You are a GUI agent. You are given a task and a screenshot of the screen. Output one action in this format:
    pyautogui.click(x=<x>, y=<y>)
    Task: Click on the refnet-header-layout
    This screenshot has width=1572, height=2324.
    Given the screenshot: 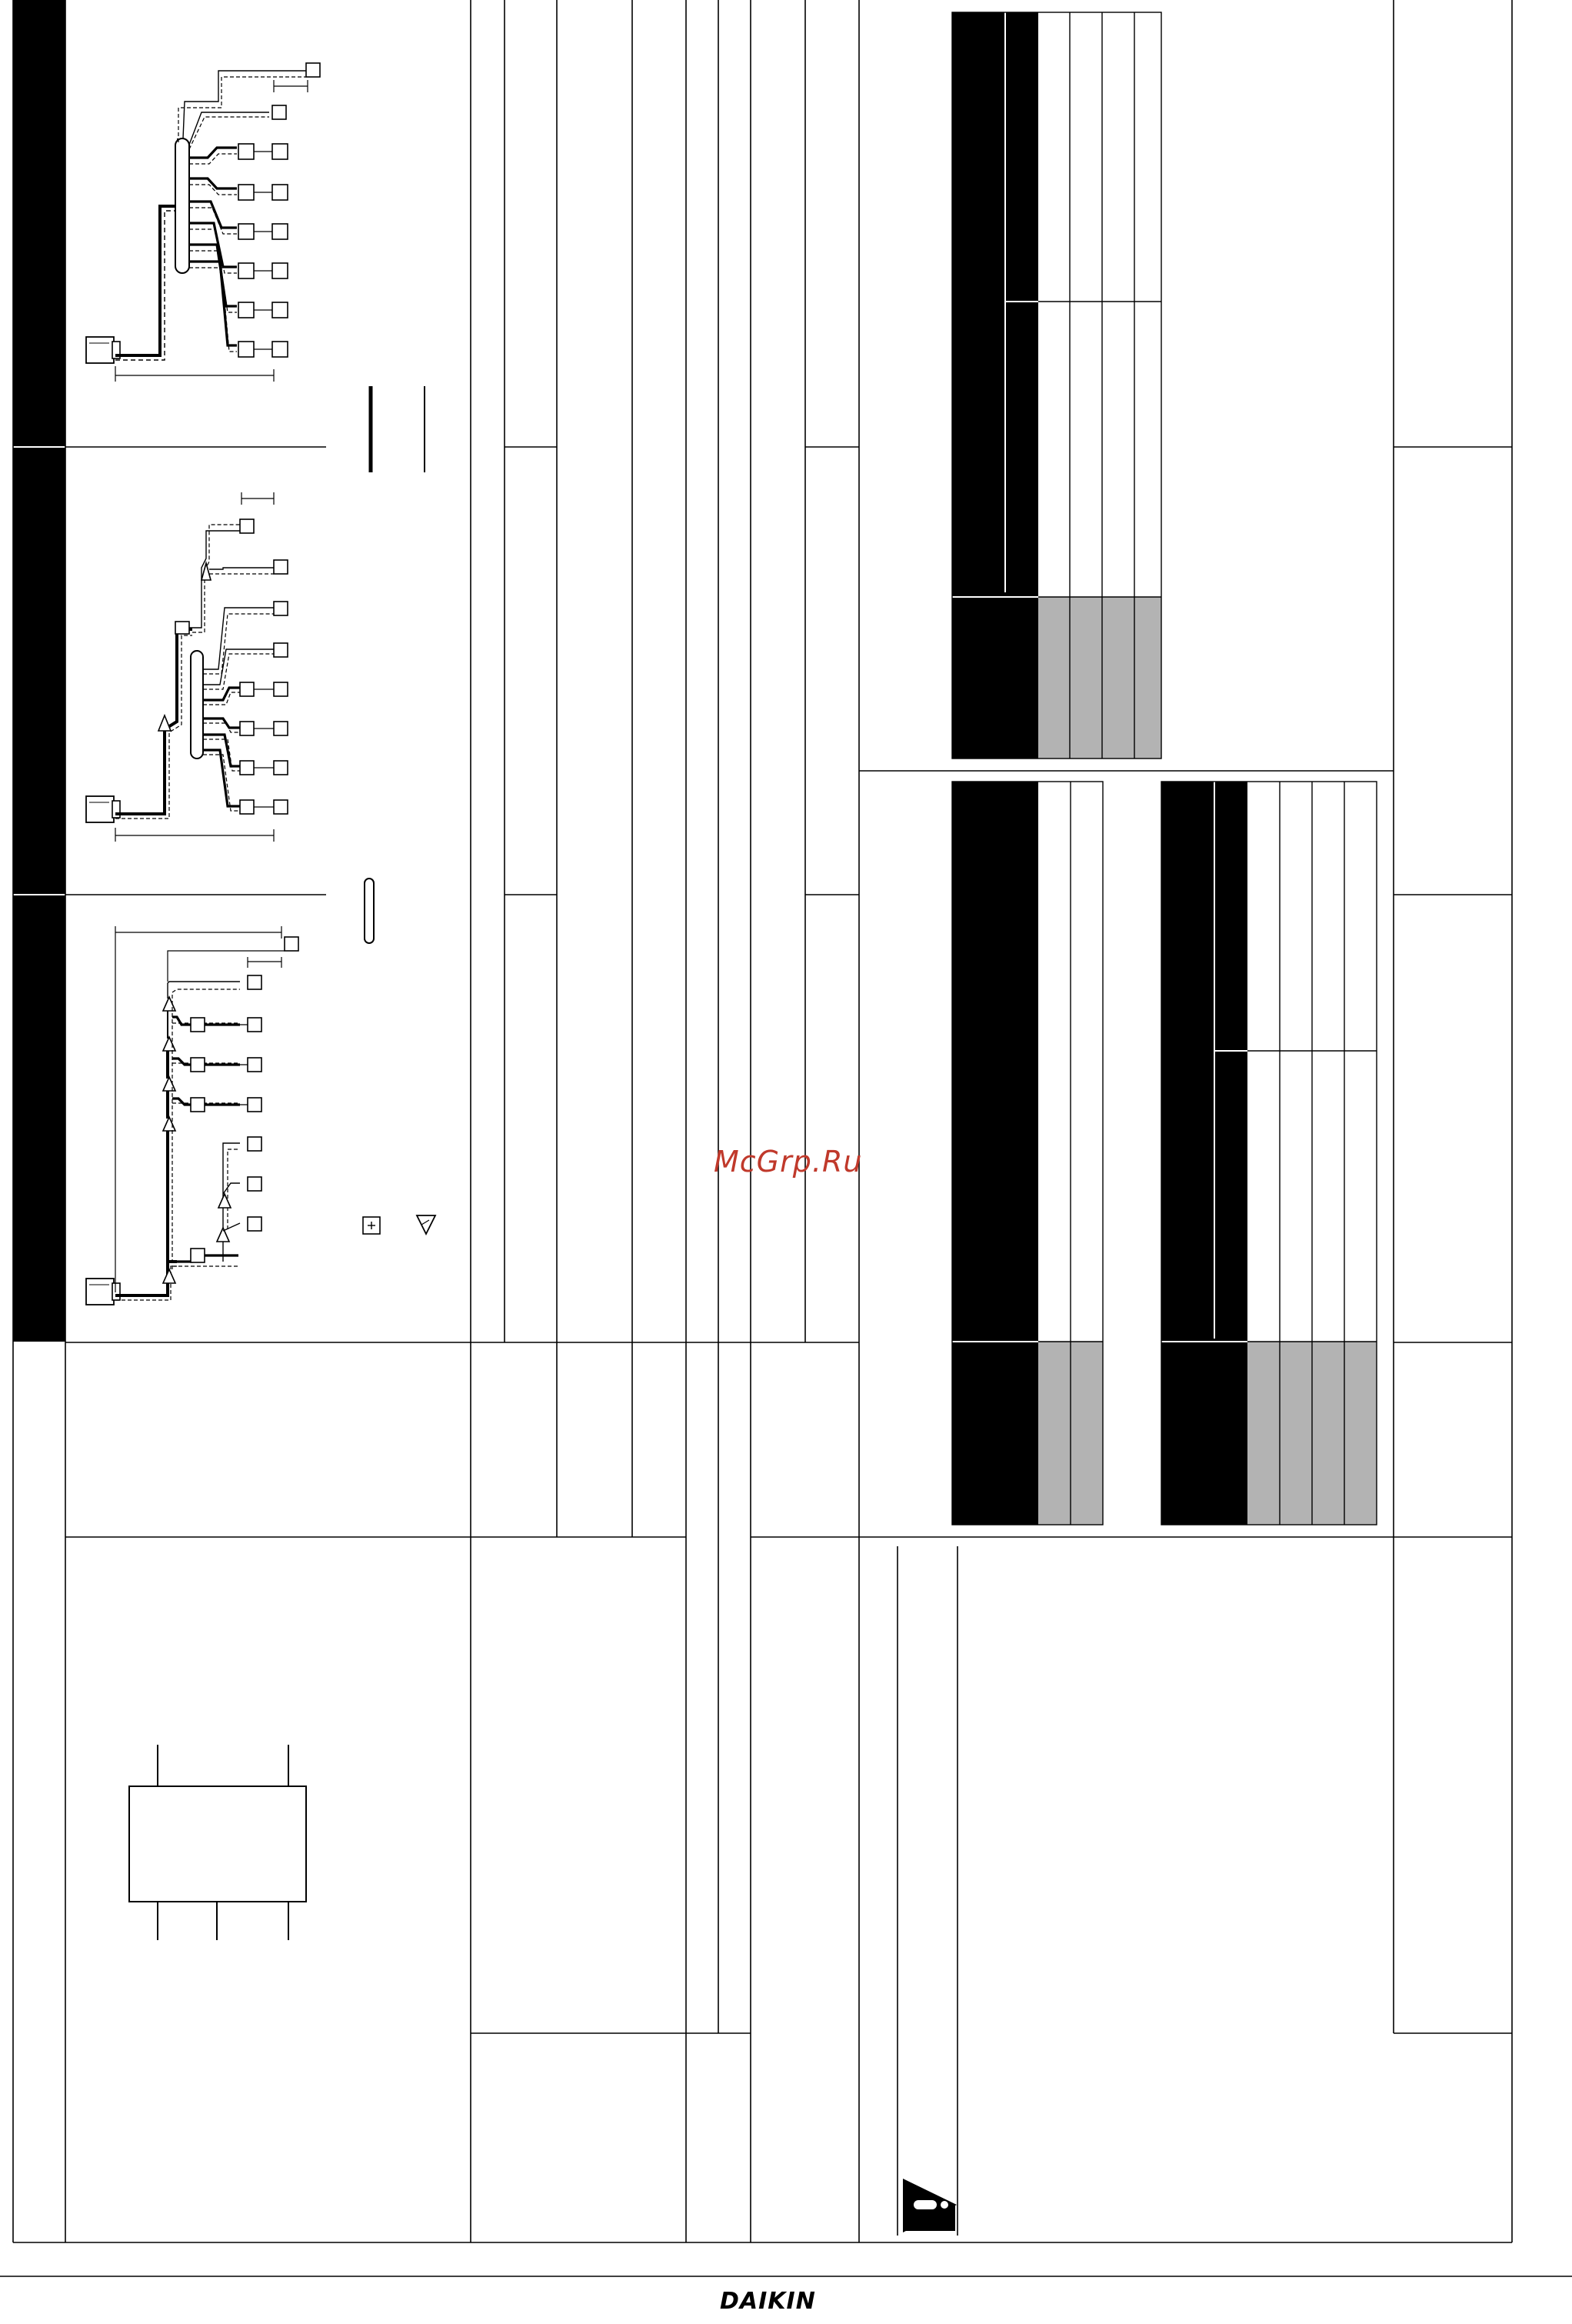 What is the action you would take?
    pyautogui.click(x=203, y=222)
    